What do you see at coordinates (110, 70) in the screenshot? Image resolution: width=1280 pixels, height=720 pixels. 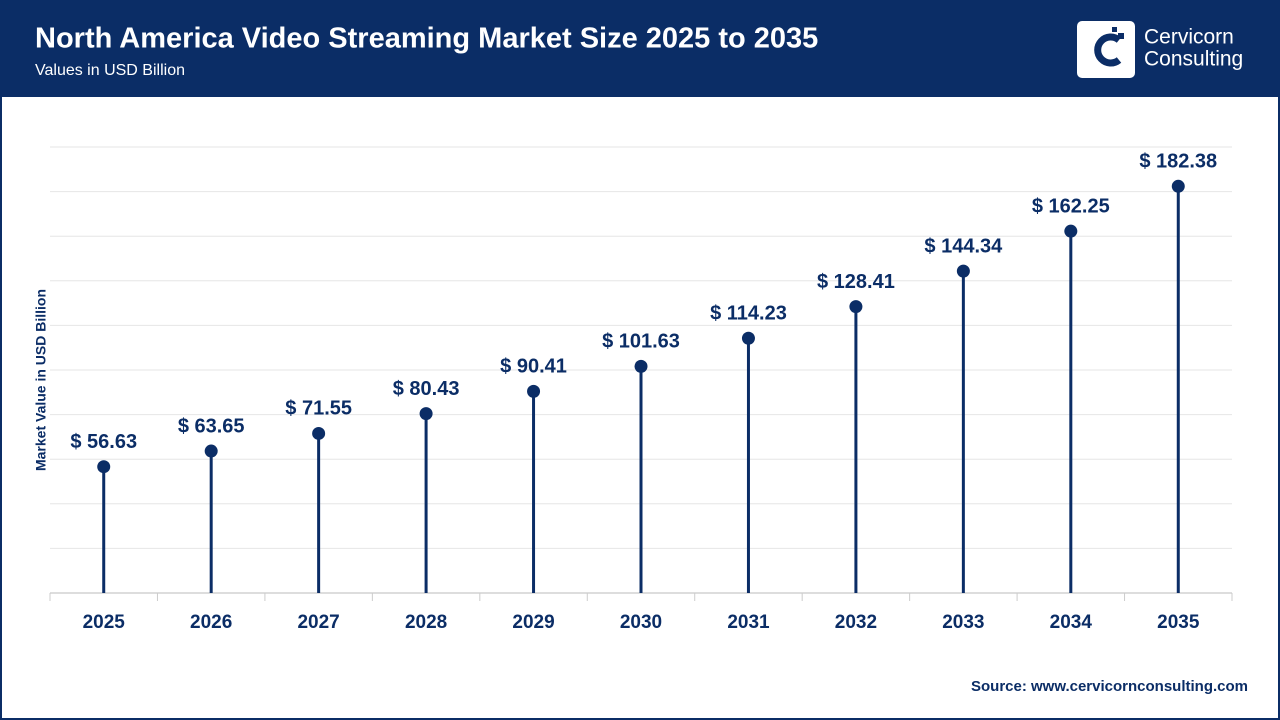 I see `chart-subtitle: Values in USD Billion` at bounding box center [110, 70].